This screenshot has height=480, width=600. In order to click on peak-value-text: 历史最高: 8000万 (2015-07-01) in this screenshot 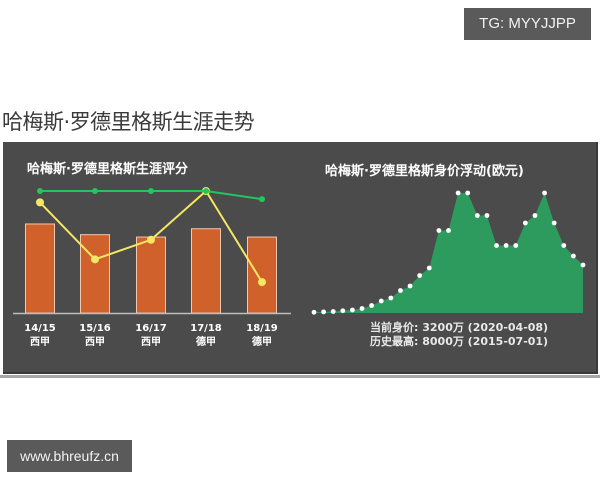, I will do `click(459, 341)`.